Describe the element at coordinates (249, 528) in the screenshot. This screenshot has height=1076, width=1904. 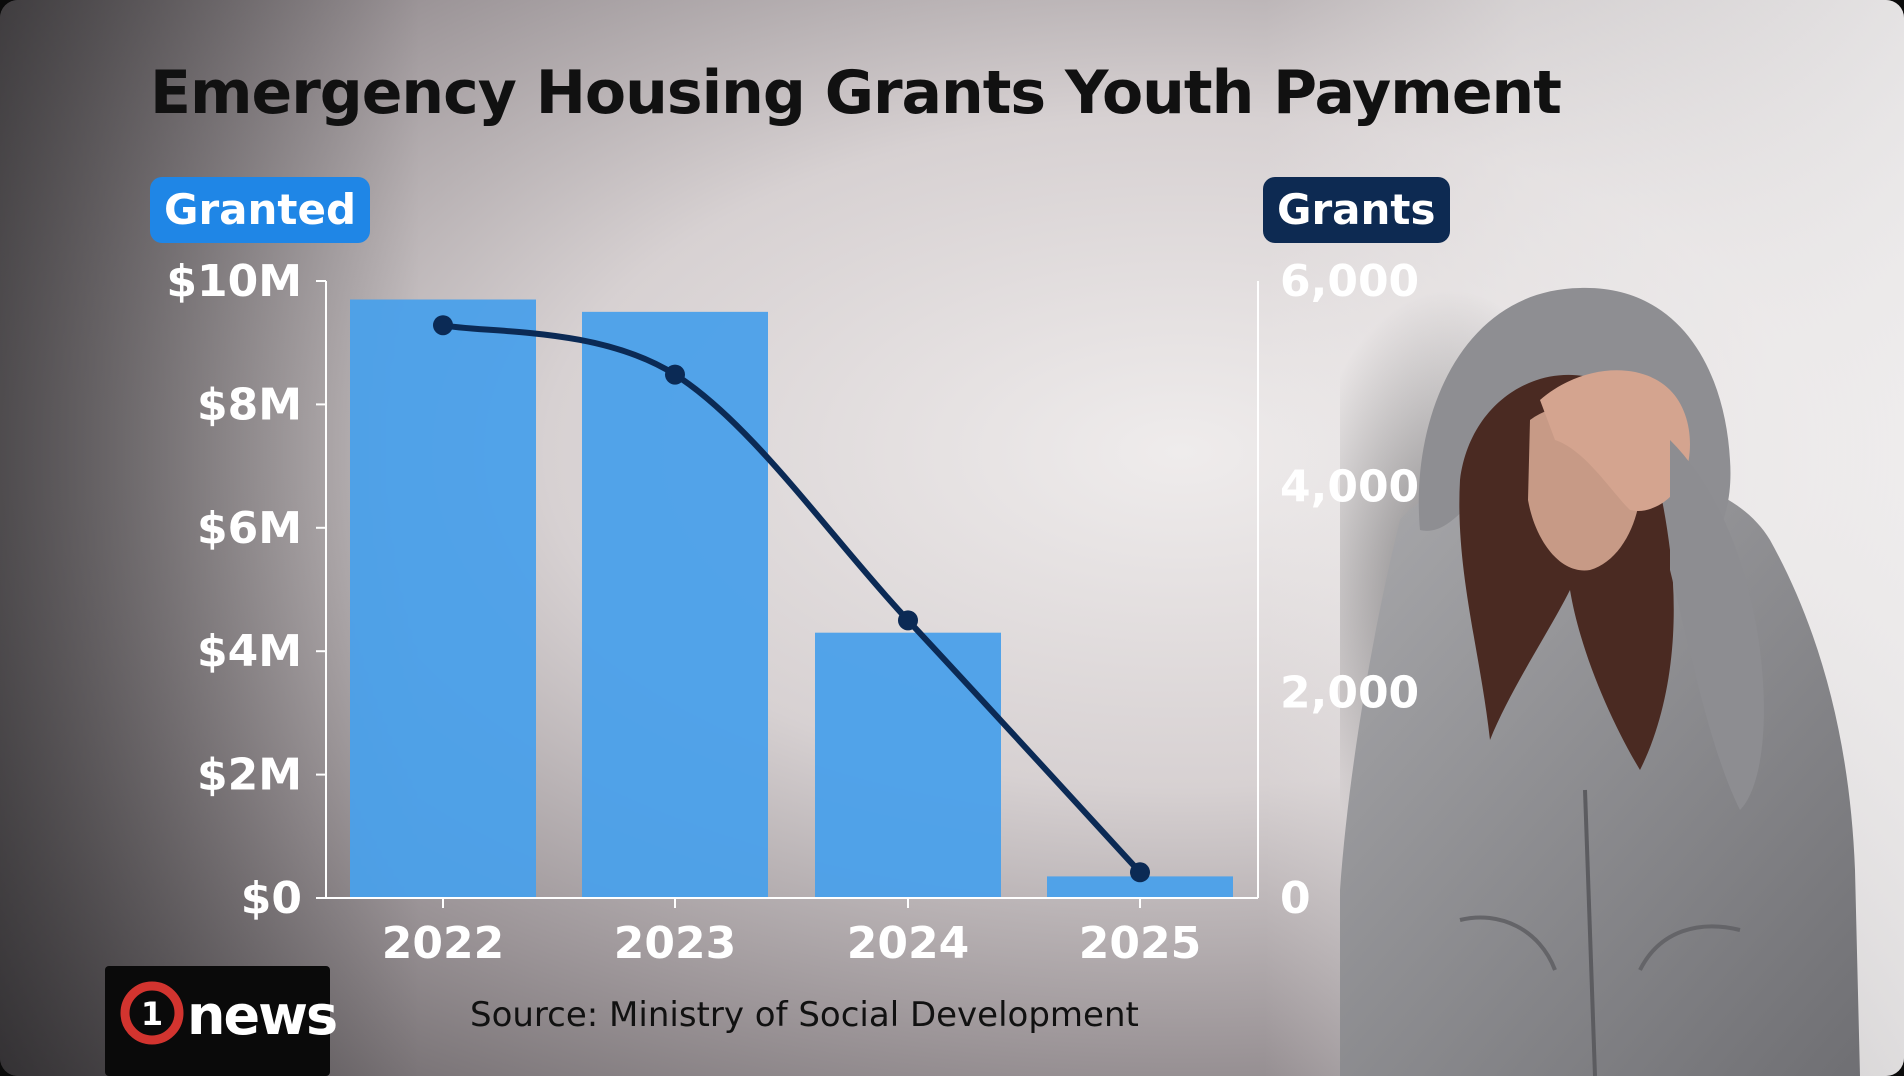
I see `left-tick-label: $6M` at that location.